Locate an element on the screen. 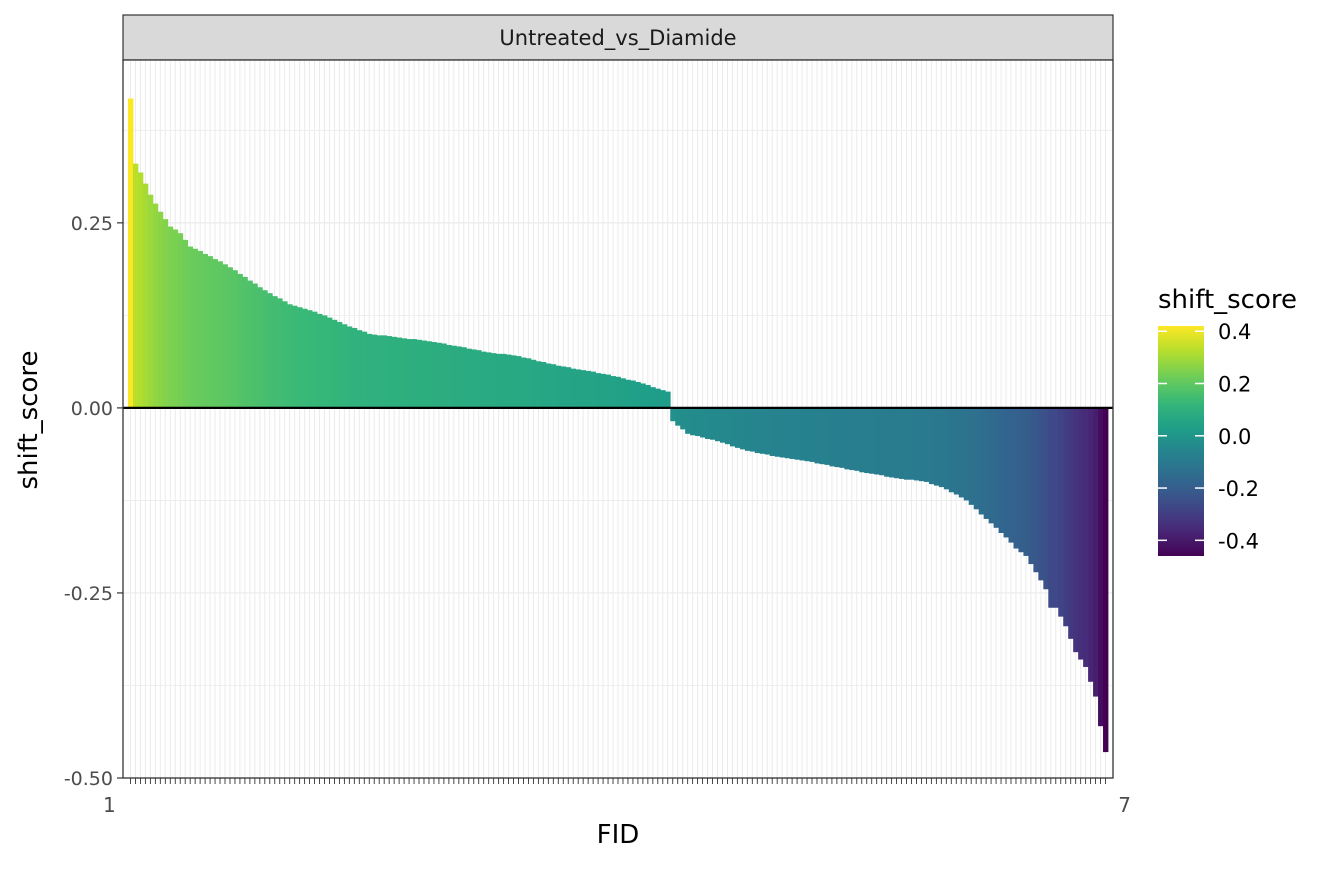  x-axis-title: FID is located at coordinates (618, 835).